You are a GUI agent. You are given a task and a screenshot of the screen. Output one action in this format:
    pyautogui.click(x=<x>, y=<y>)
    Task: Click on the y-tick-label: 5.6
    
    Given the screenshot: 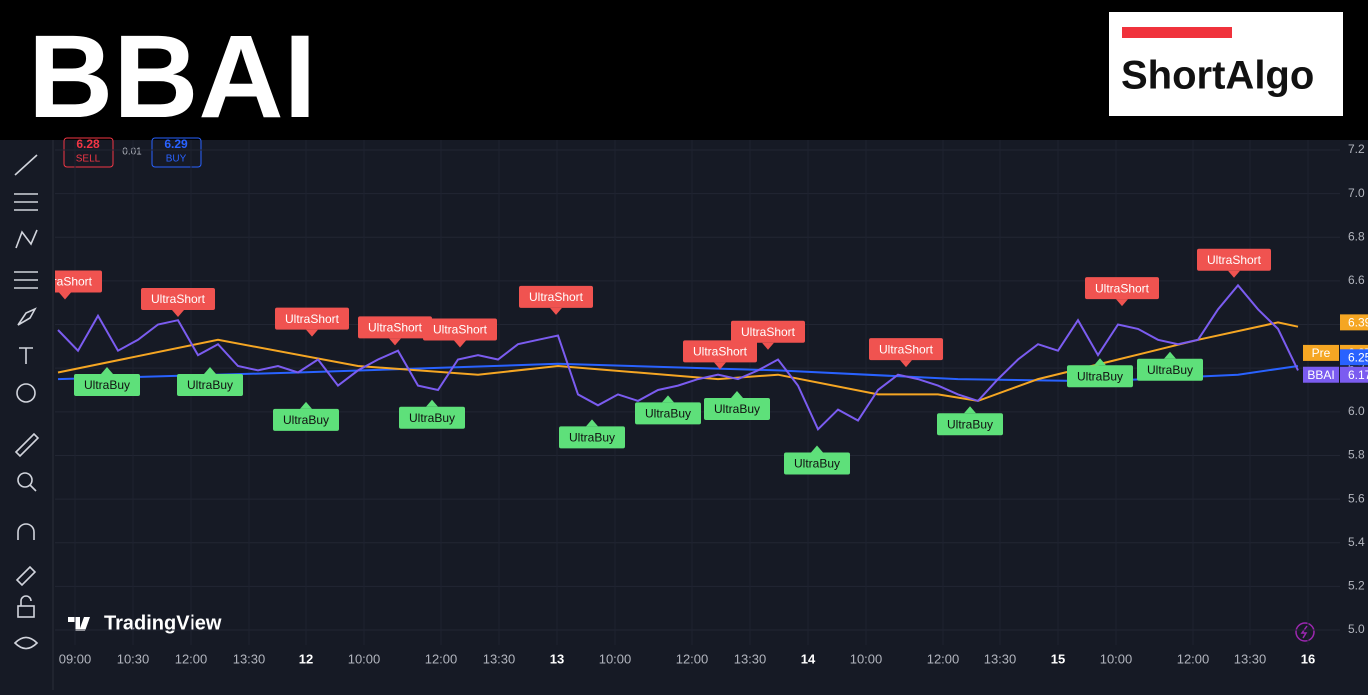 What is the action you would take?
    pyautogui.click(x=1356, y=498)
    